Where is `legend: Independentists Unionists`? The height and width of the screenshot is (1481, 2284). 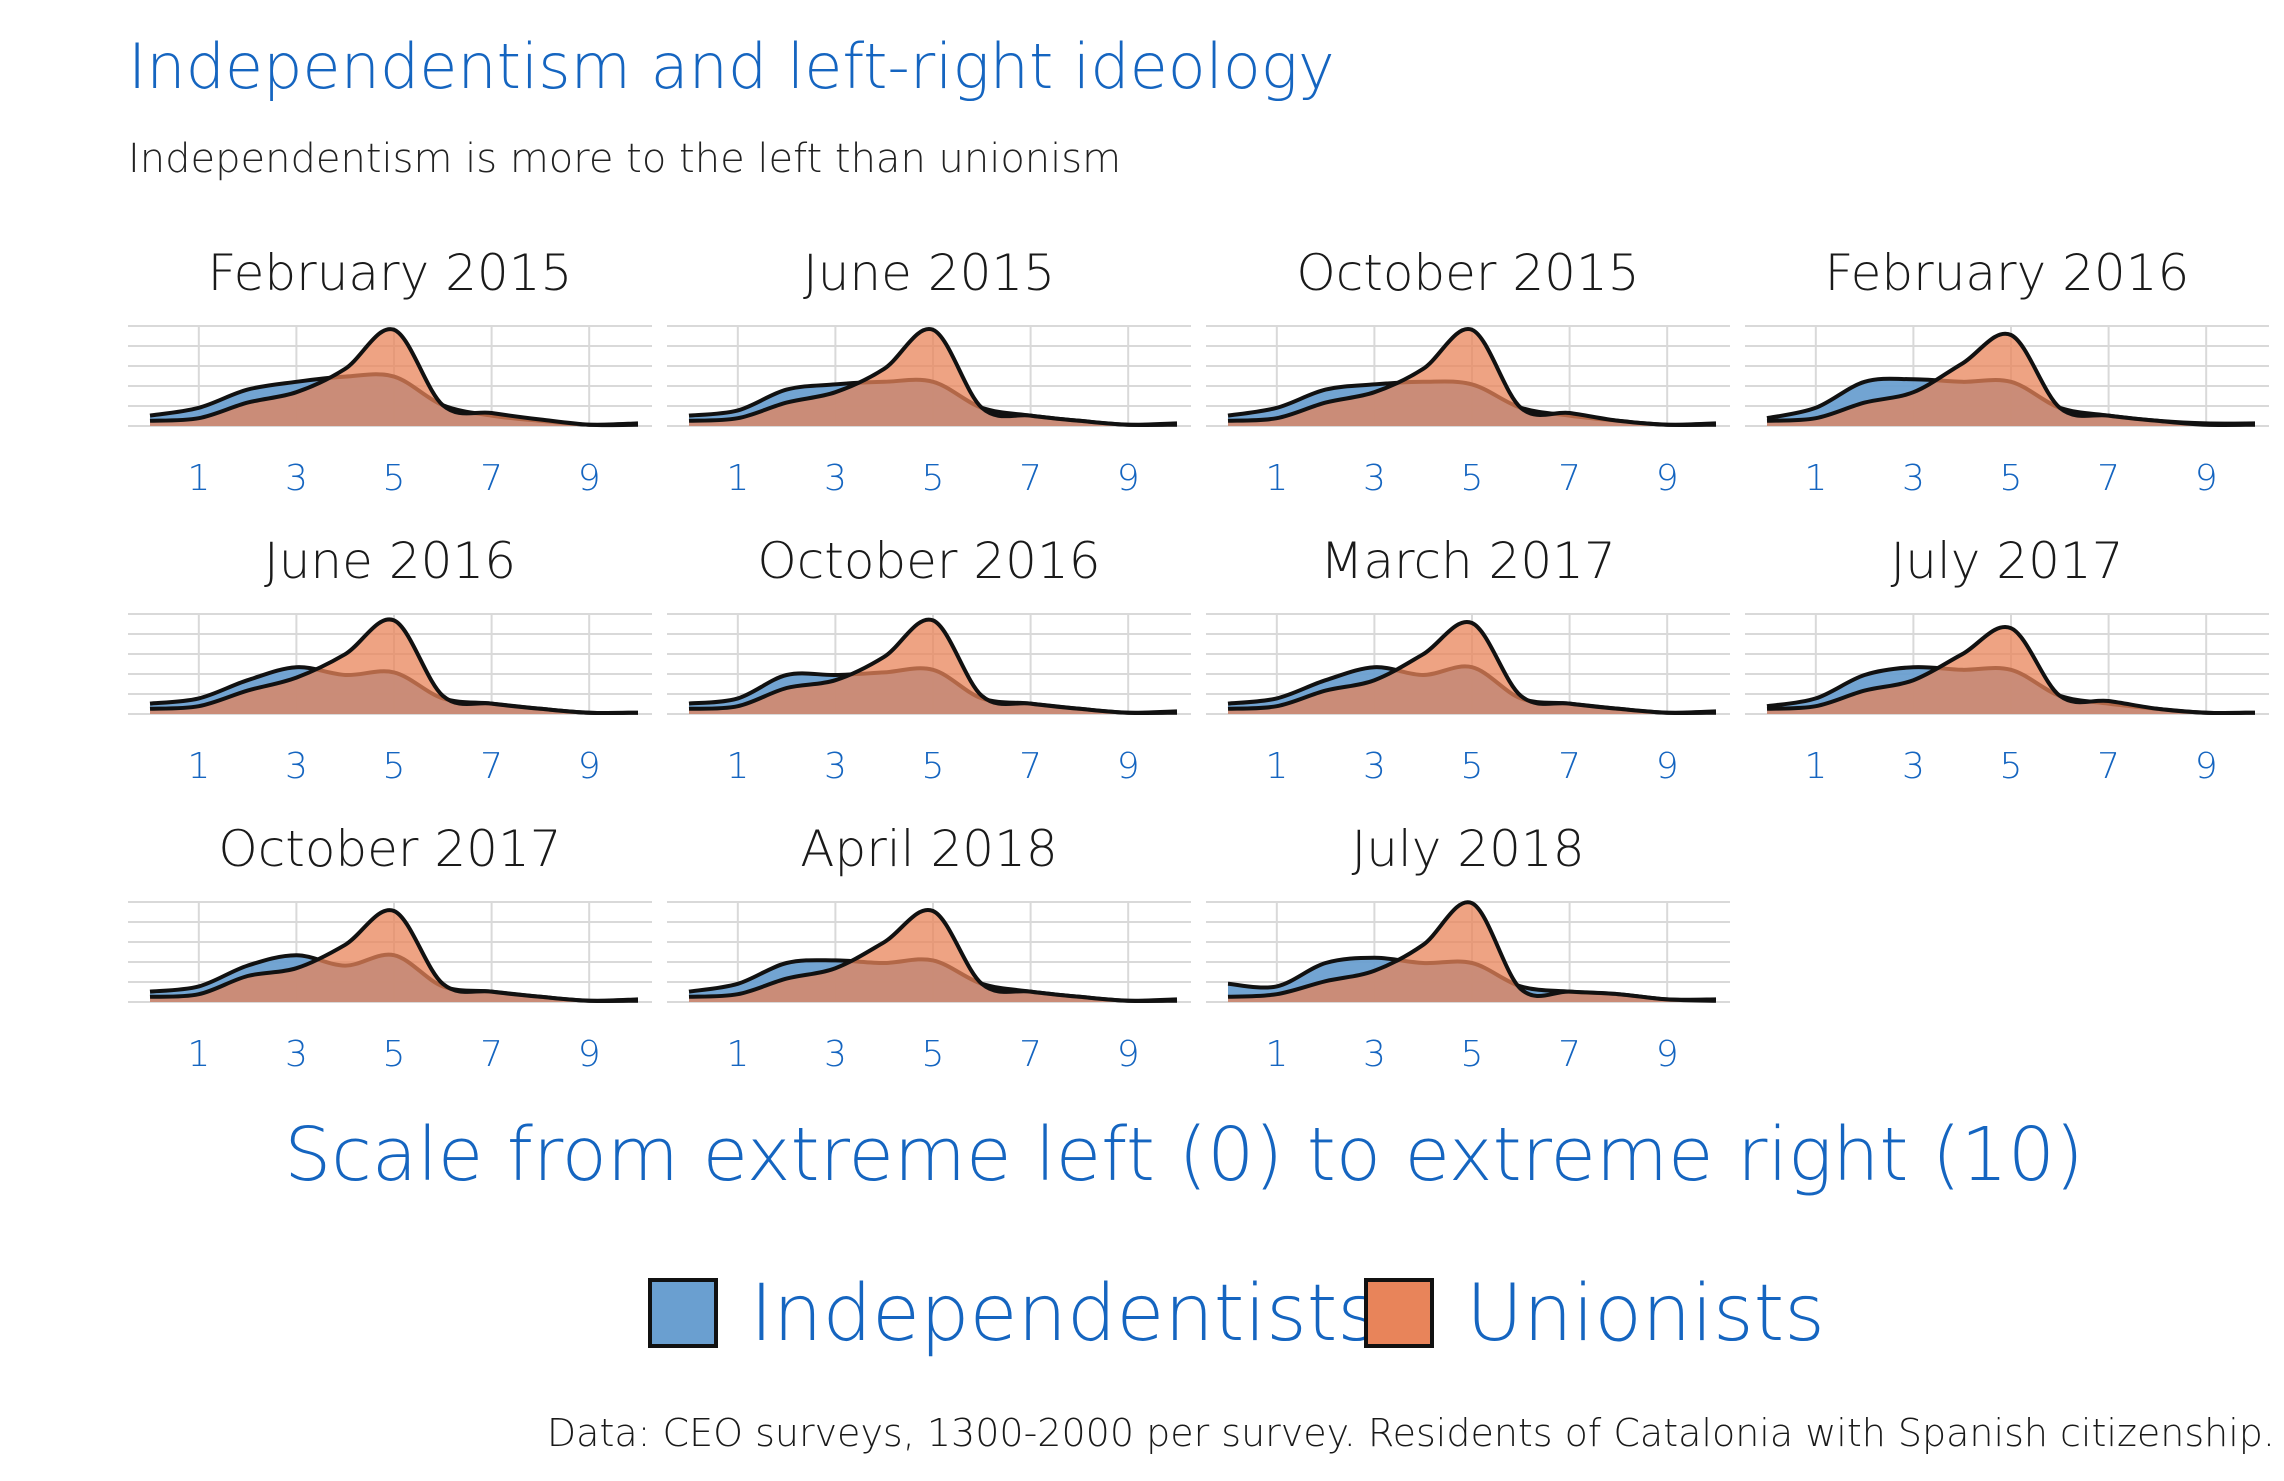
legend: Independentists Unionists is located at coordinates (1236, 1314).